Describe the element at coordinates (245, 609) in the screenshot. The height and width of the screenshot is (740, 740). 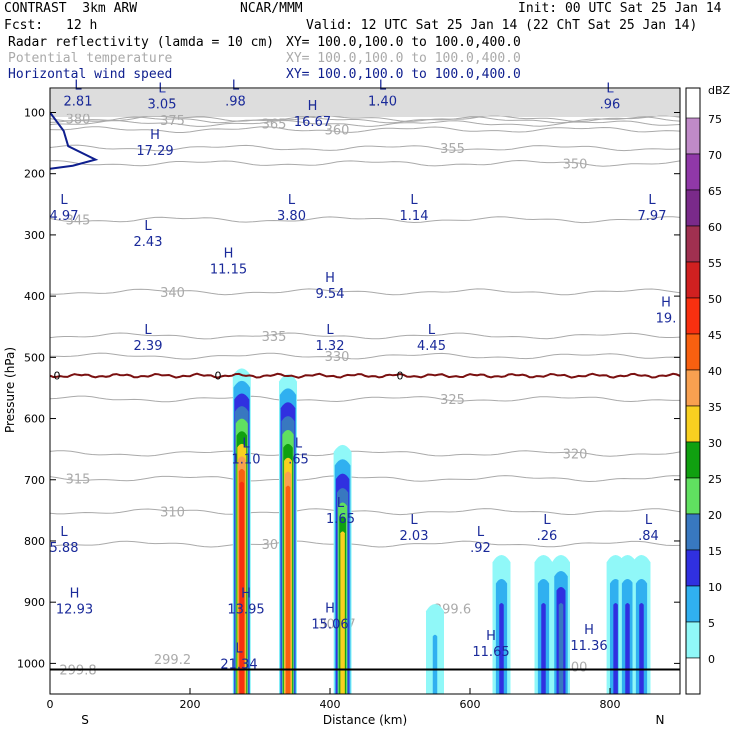
I see `wind-extremum-value: 13.95` at that location.